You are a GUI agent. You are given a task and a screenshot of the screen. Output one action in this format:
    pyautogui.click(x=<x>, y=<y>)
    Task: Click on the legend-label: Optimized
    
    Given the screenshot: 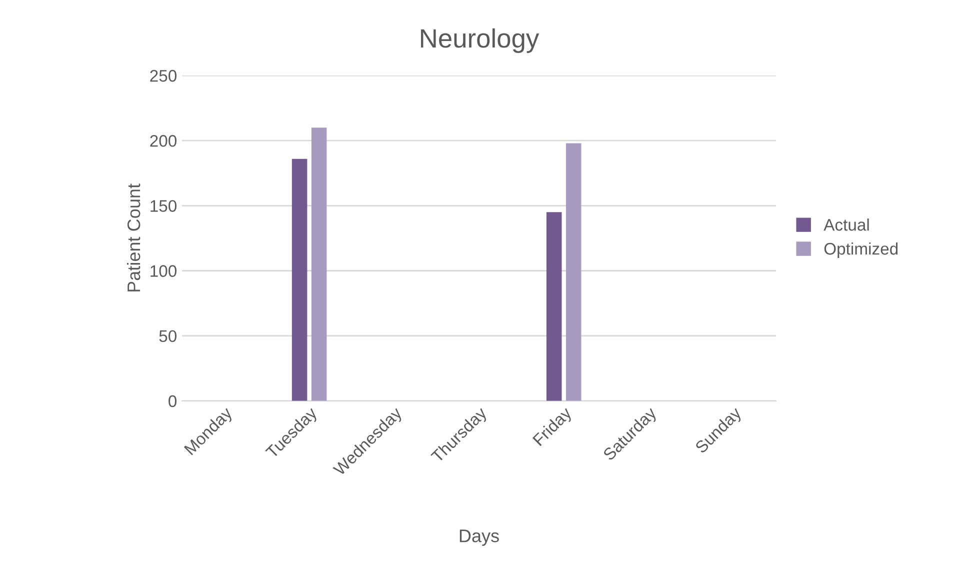 What is the action you would take?
    pyautogui.click(x=861, y=250)
    